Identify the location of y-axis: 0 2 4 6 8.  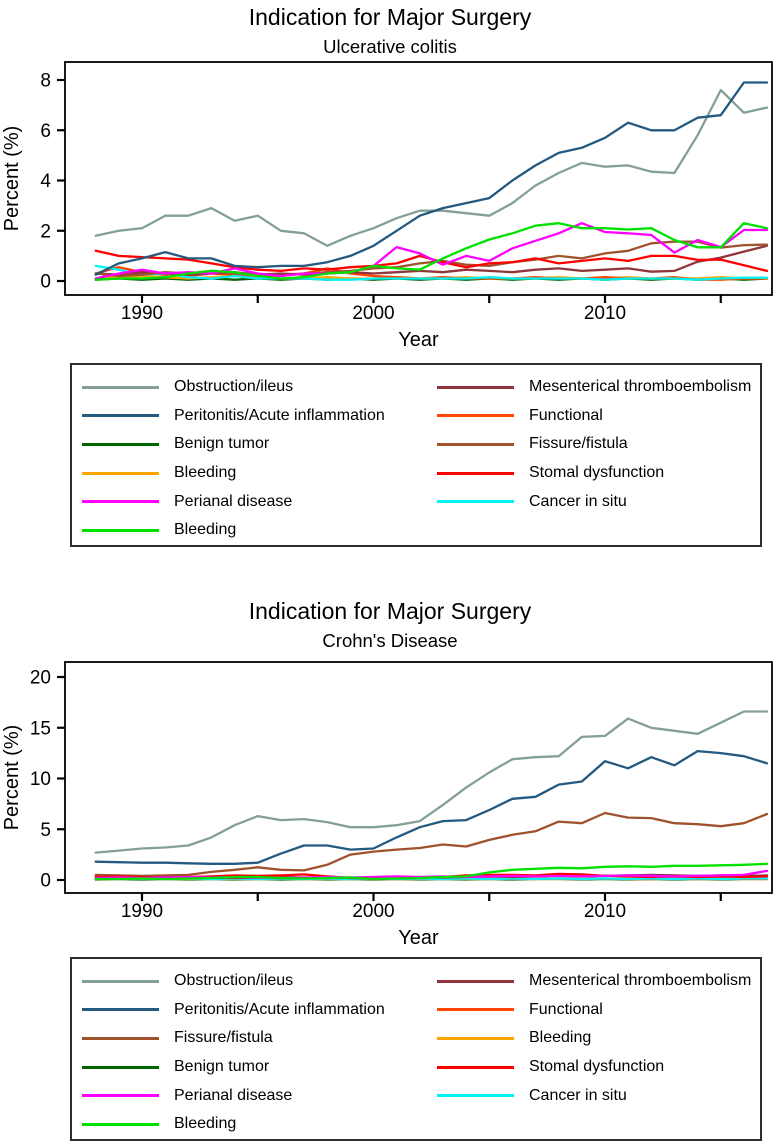
(52, 182).